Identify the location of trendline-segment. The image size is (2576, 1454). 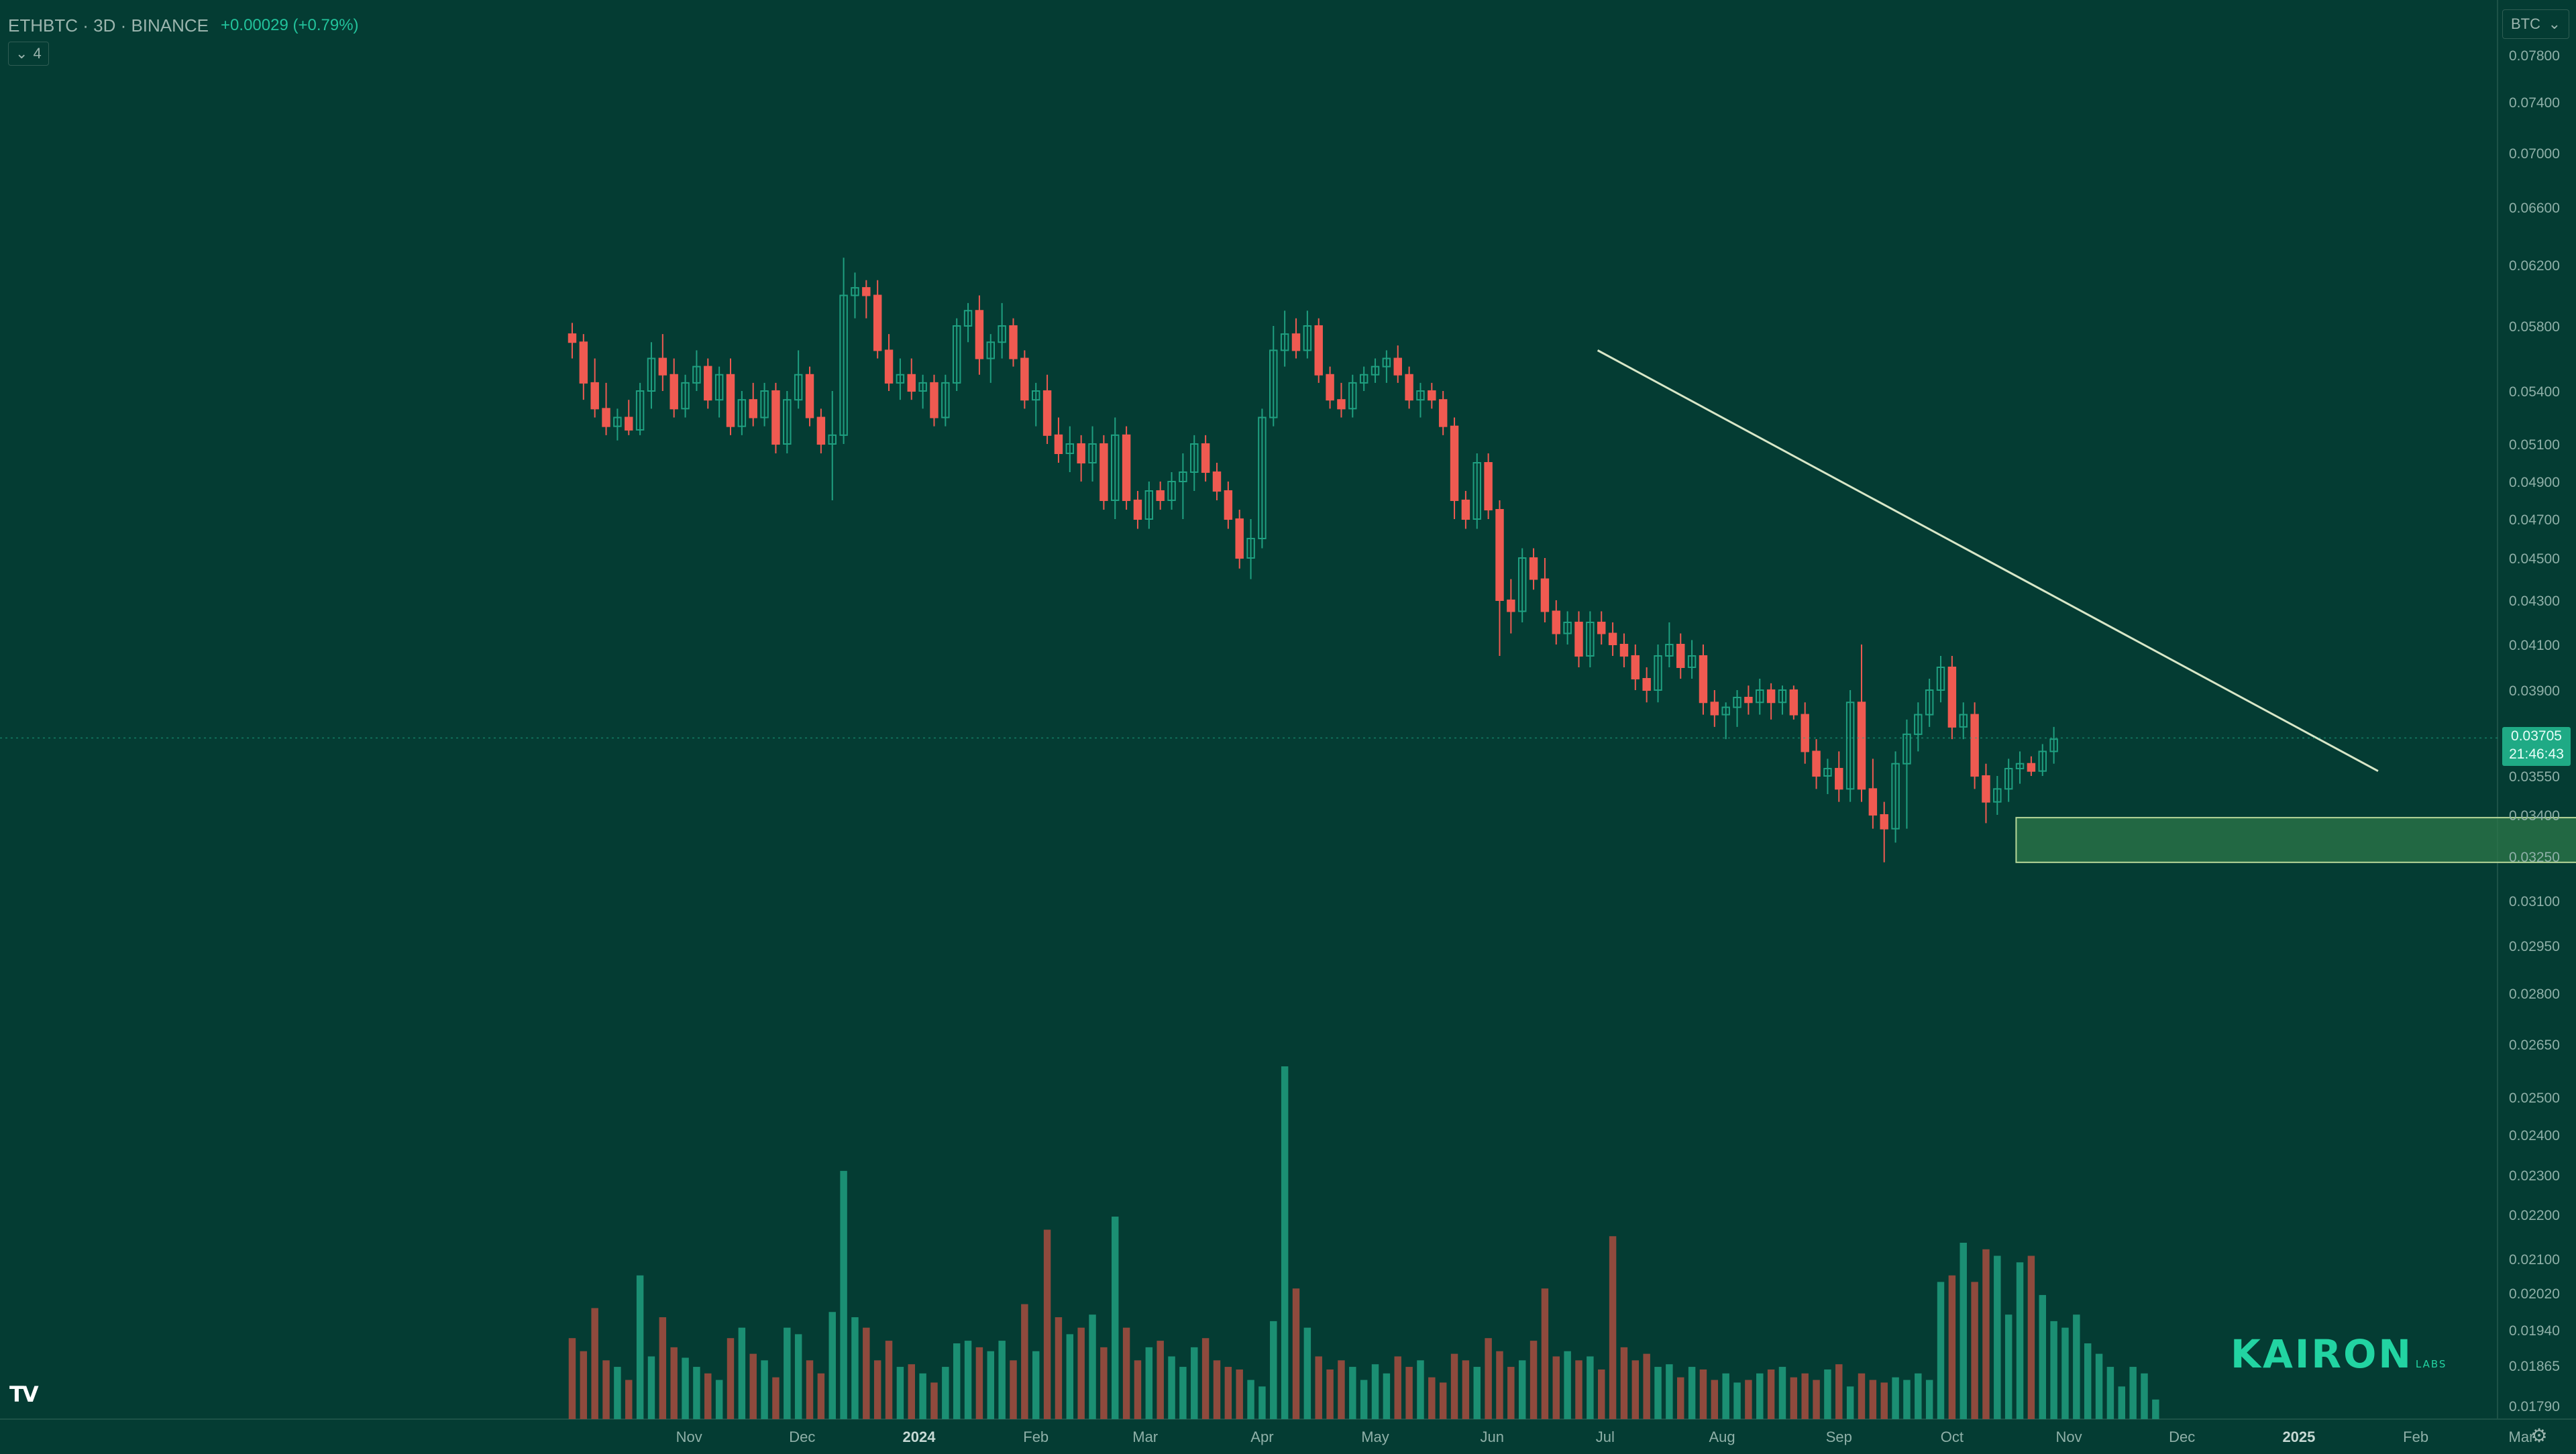
(1988, 561).